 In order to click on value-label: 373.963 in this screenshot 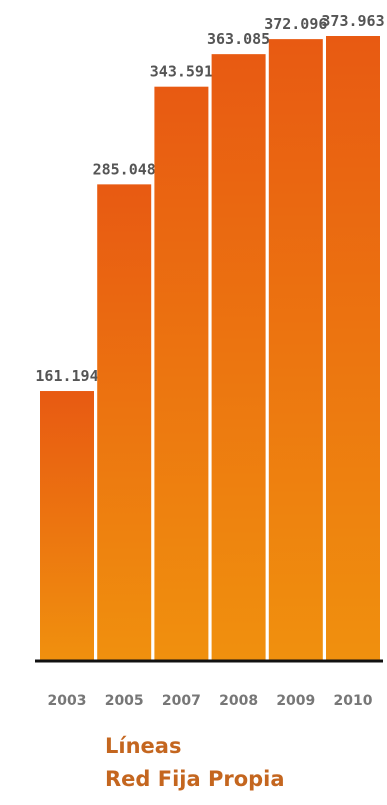, I will do `click(352, 21)`.